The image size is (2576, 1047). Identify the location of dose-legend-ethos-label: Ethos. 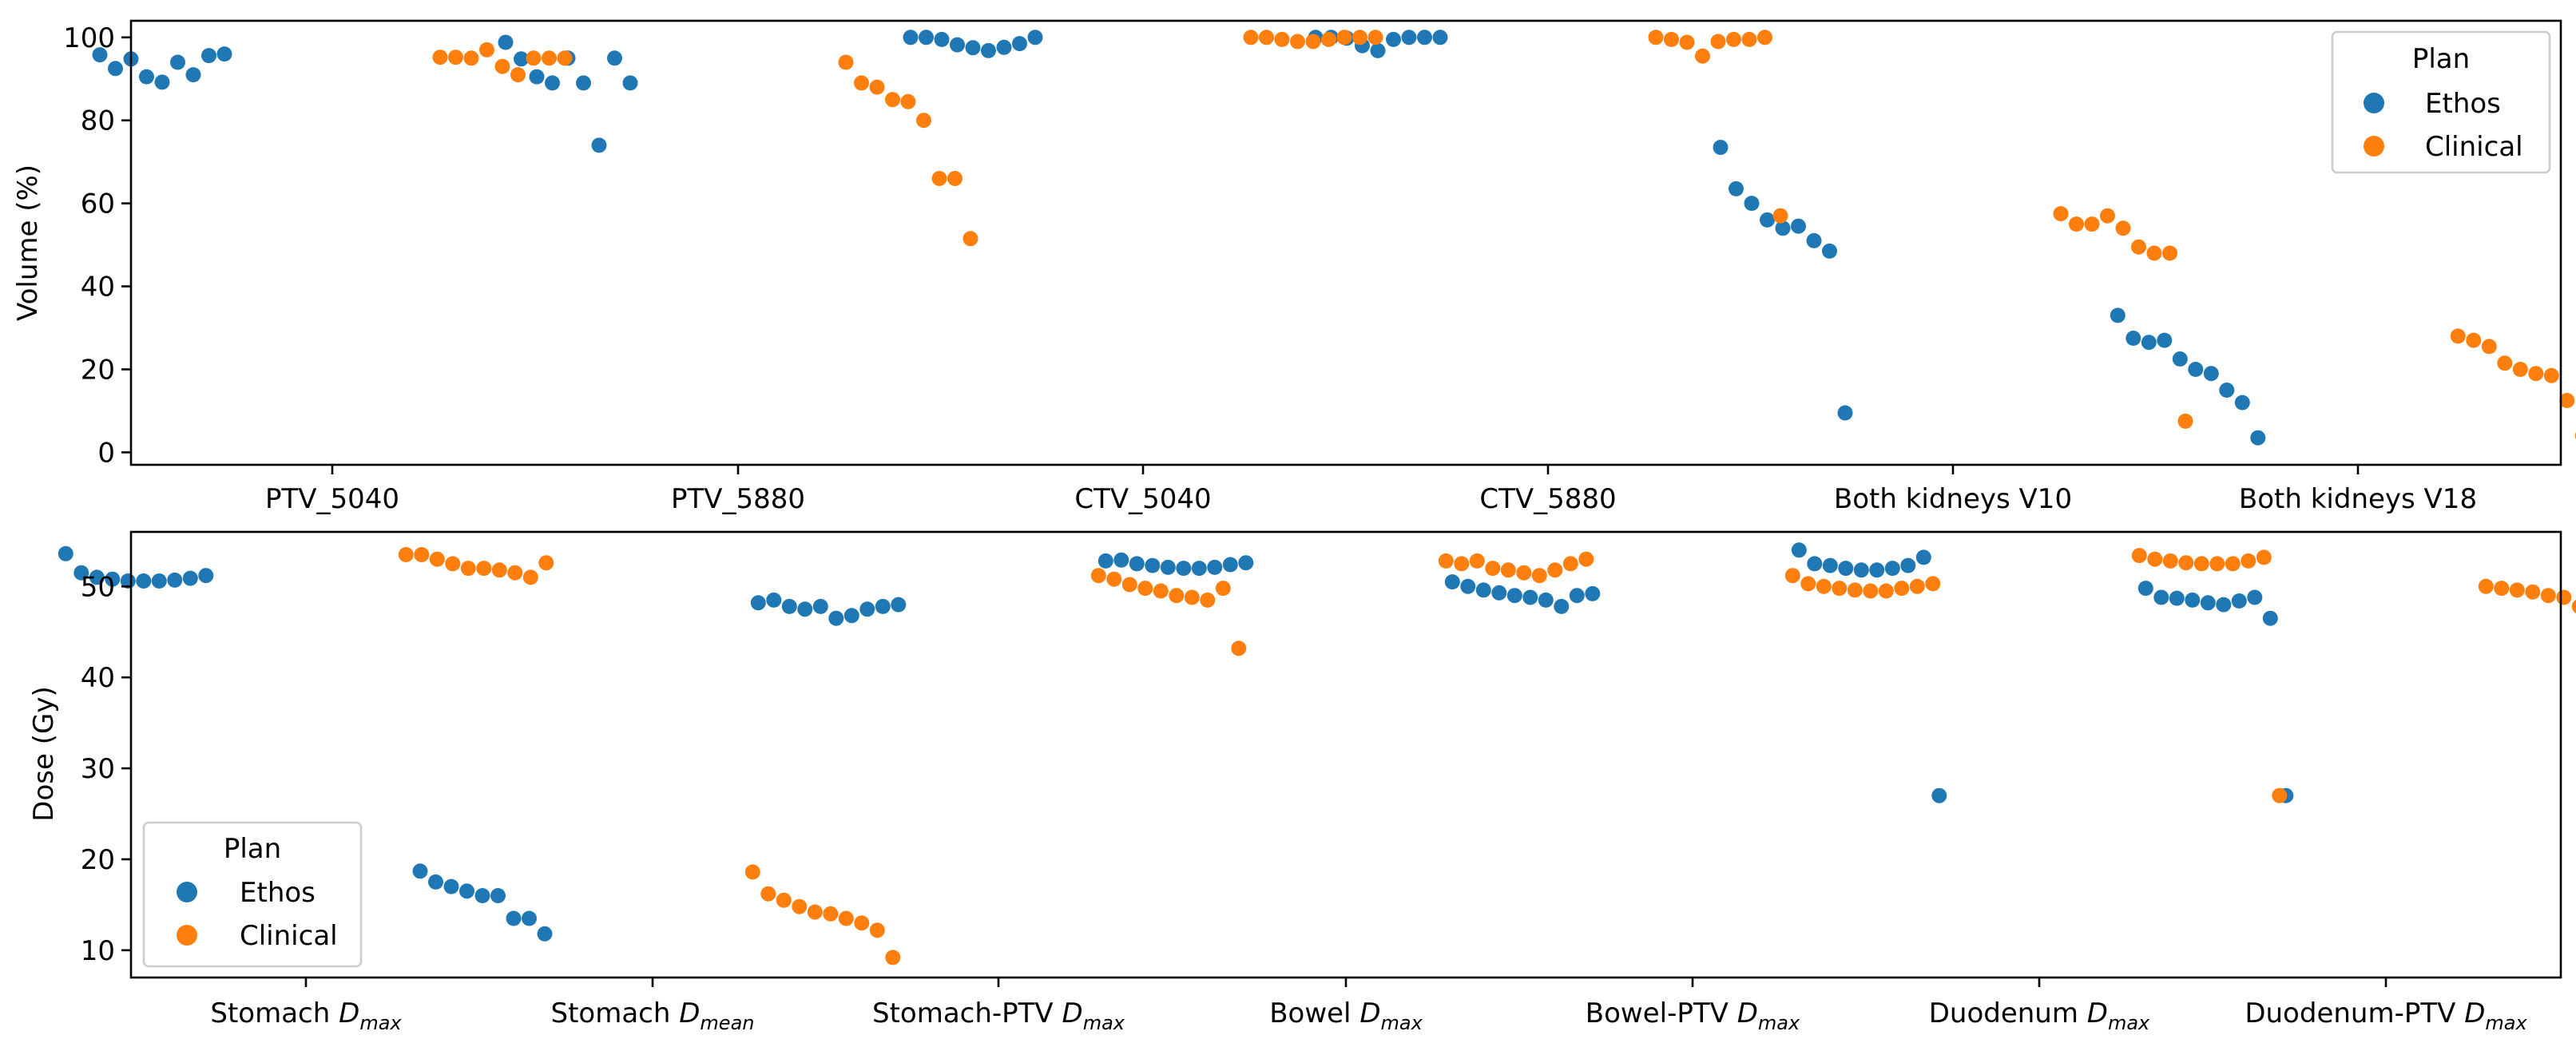
(278, 893).